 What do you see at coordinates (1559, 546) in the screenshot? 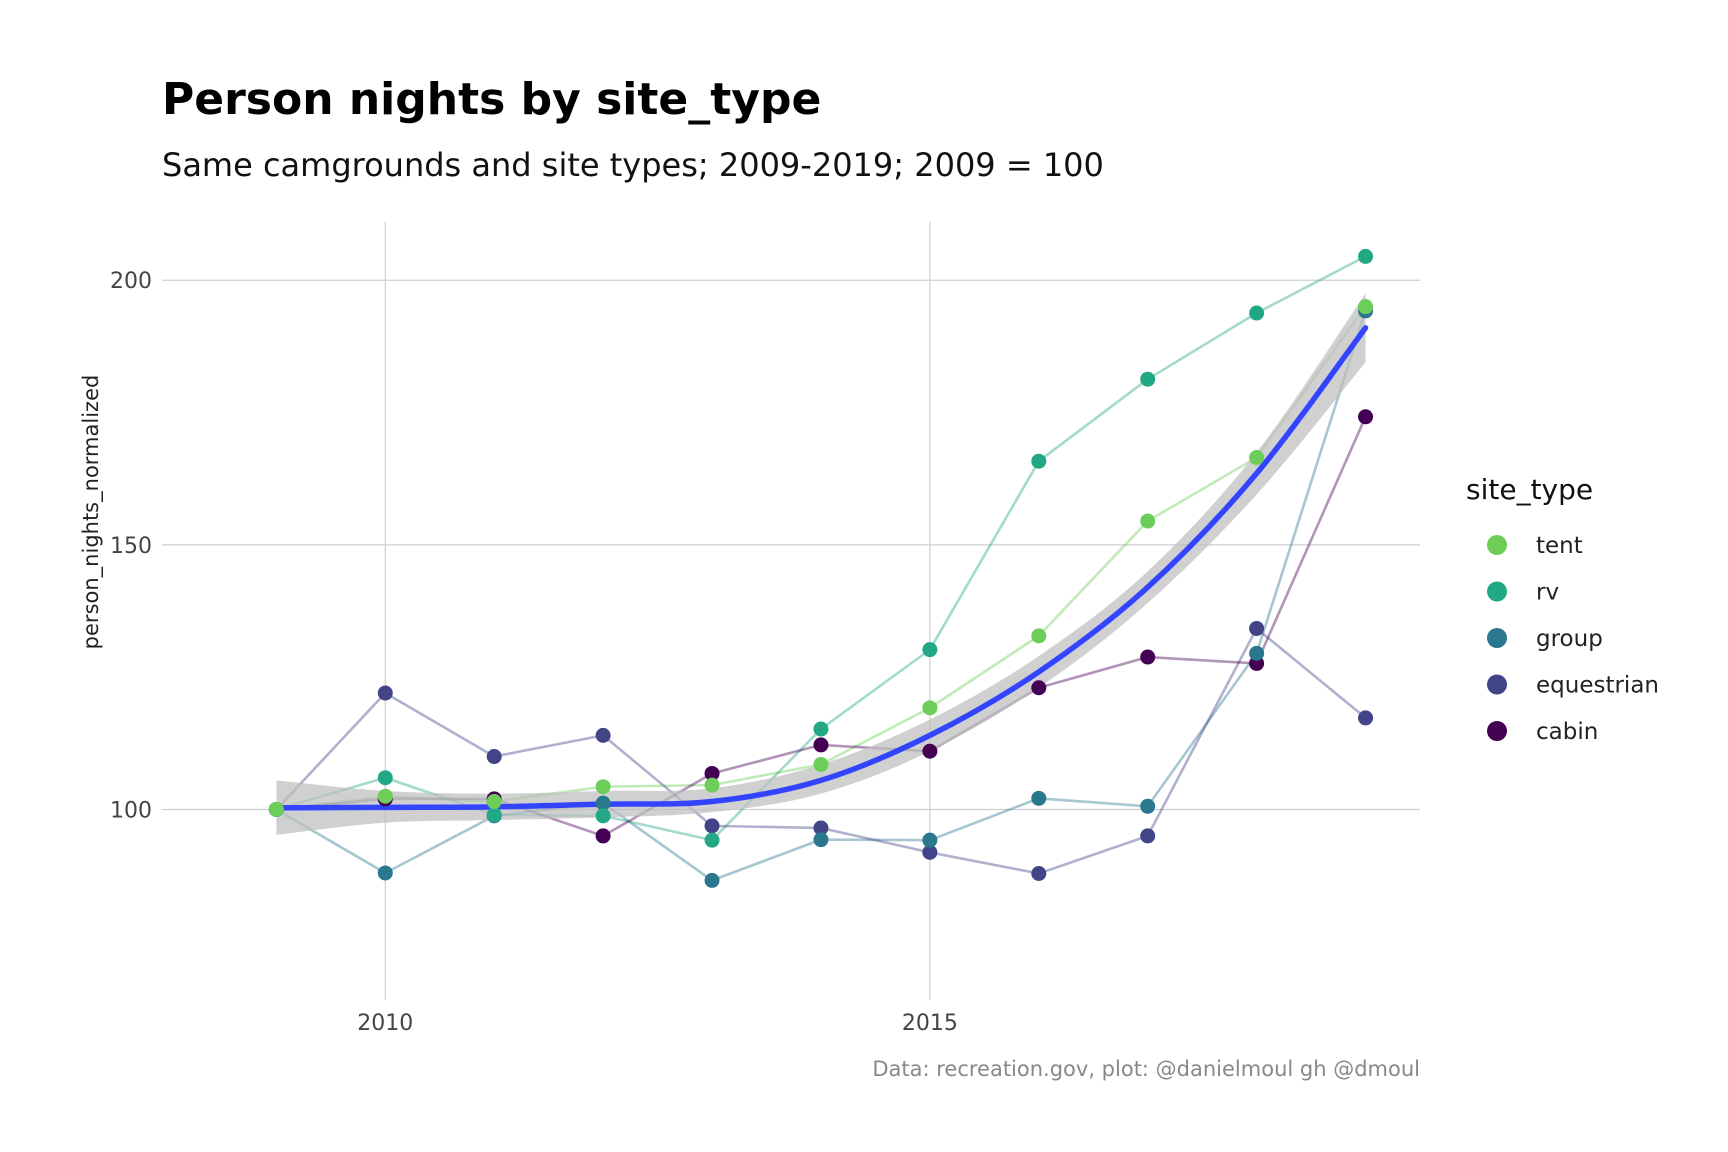
I see `legend-label: tent` at bounding box center [1559, 546].